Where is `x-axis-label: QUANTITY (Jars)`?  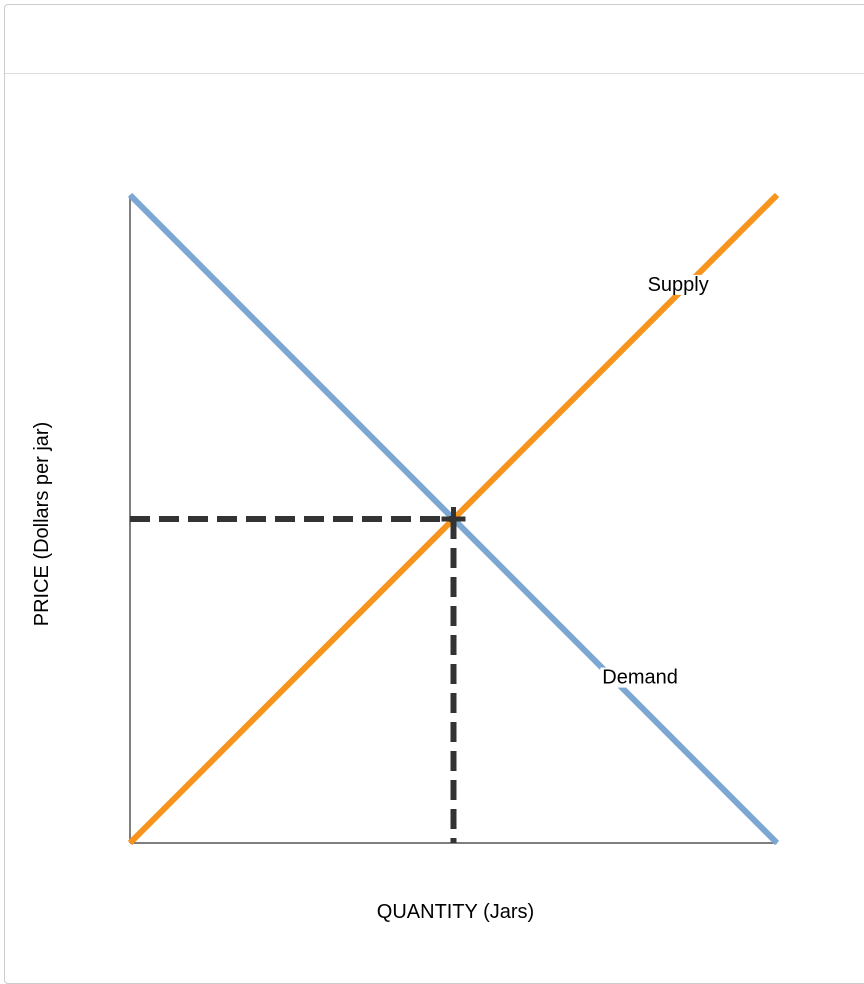
x-axis-label: QUANTITY (Jars) is located at coordinates (455, 912).